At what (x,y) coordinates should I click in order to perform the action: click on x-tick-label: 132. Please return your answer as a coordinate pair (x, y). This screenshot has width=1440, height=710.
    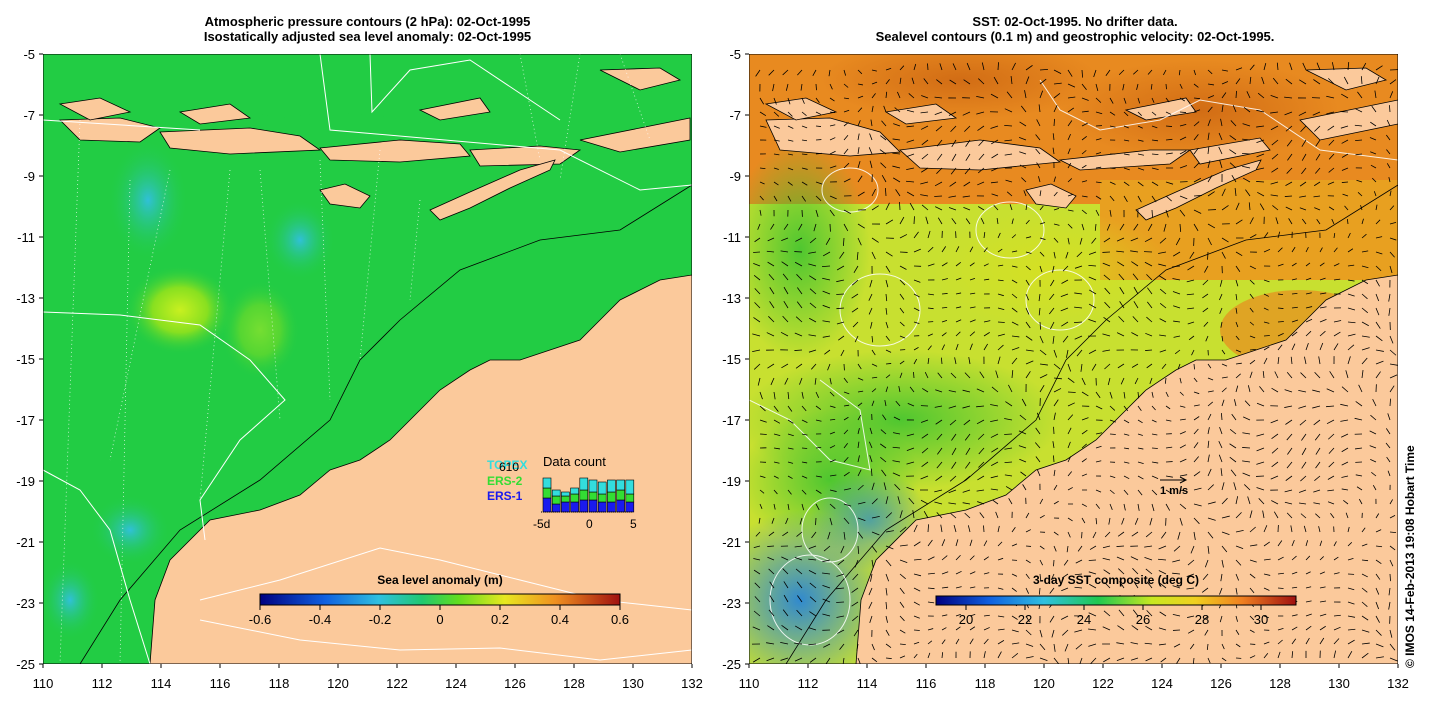
    Looking at the image, I should click on (692, 683).